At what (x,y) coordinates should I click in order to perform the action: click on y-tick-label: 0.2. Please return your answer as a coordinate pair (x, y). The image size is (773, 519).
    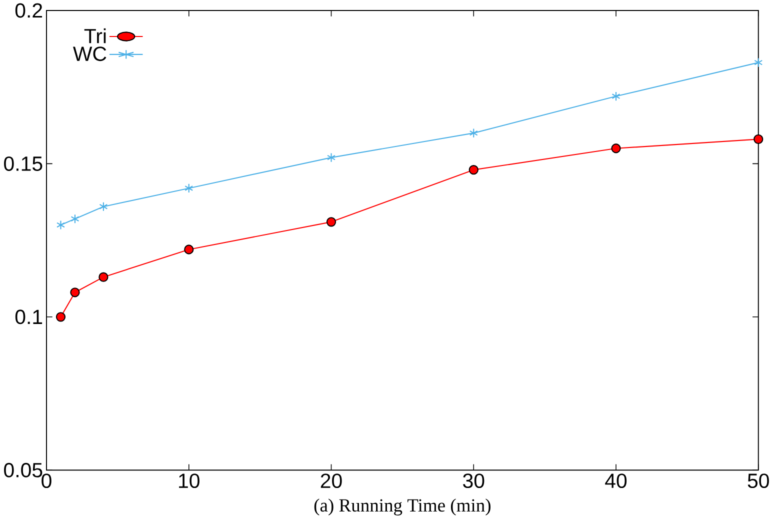
    Looking at the image, I should click on (28, 10).